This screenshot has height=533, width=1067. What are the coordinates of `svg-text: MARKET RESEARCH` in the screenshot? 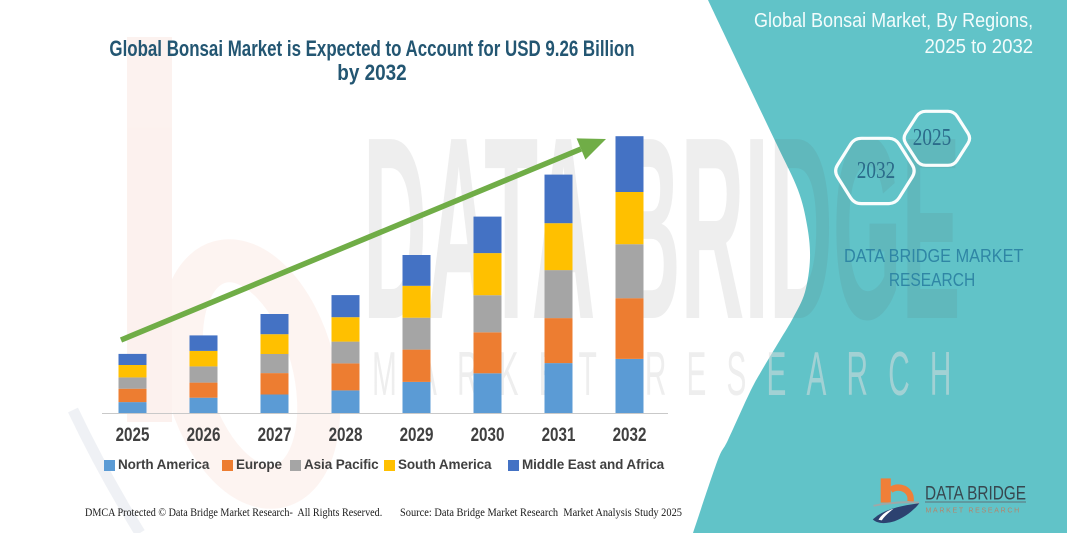 It's located at (973, 510).